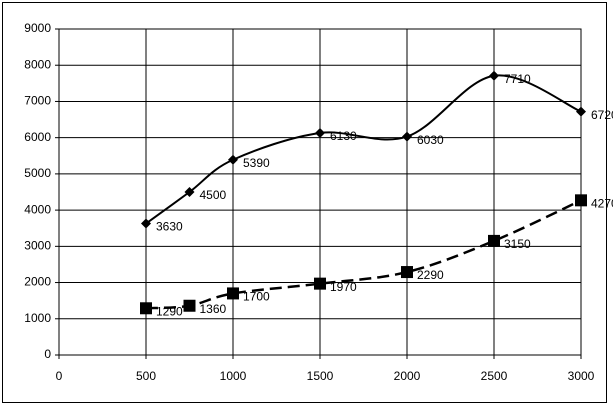  What do you see at coordinates (343, 287) in the screenshot?
I see `data-label: 1970` at bounding box center [343, 287].